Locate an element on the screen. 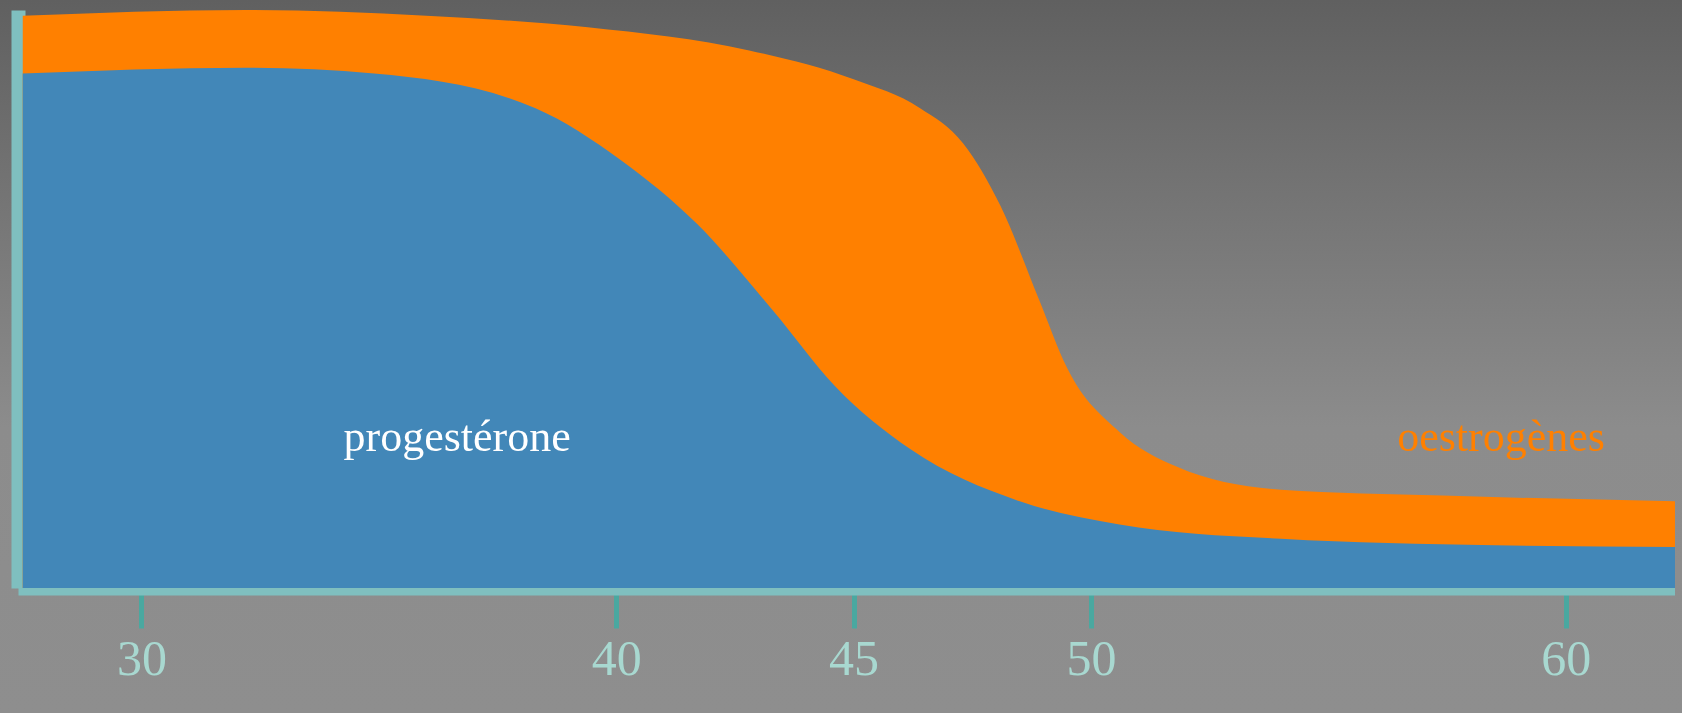 This screenshot has height=713, width=1682. x-tick-label: 40 is located at coordinates (616, 657).